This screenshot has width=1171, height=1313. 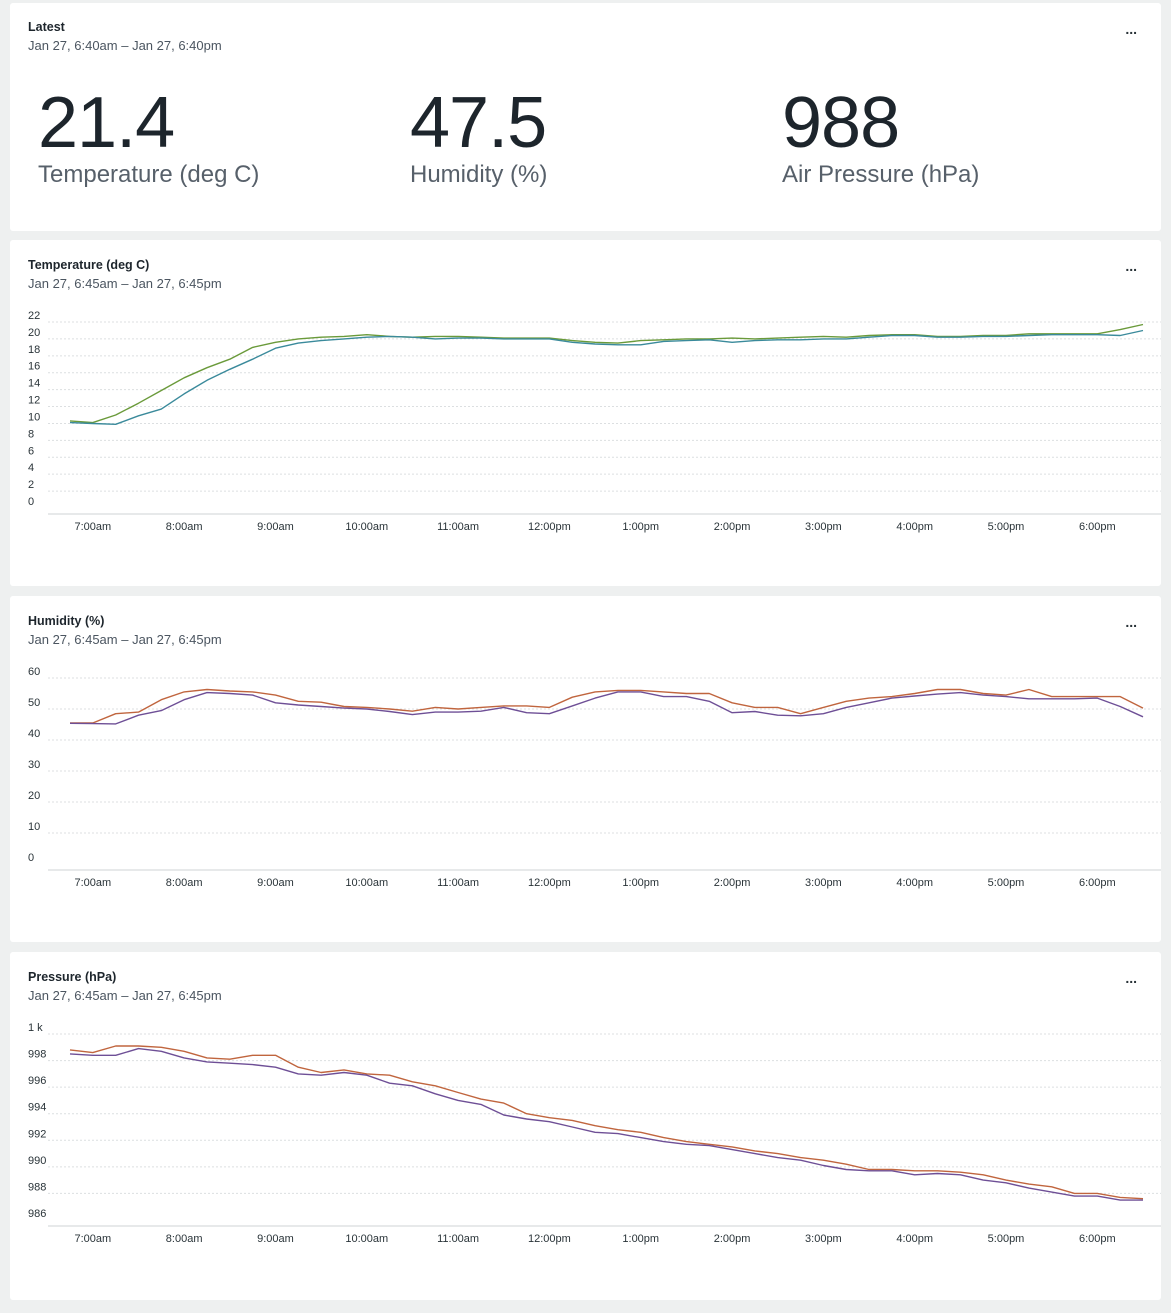 What do you see at coordinates (37, 1134) in the screenshot?
I see `y-tick-label: 992` at bounding box center [37, 1134].